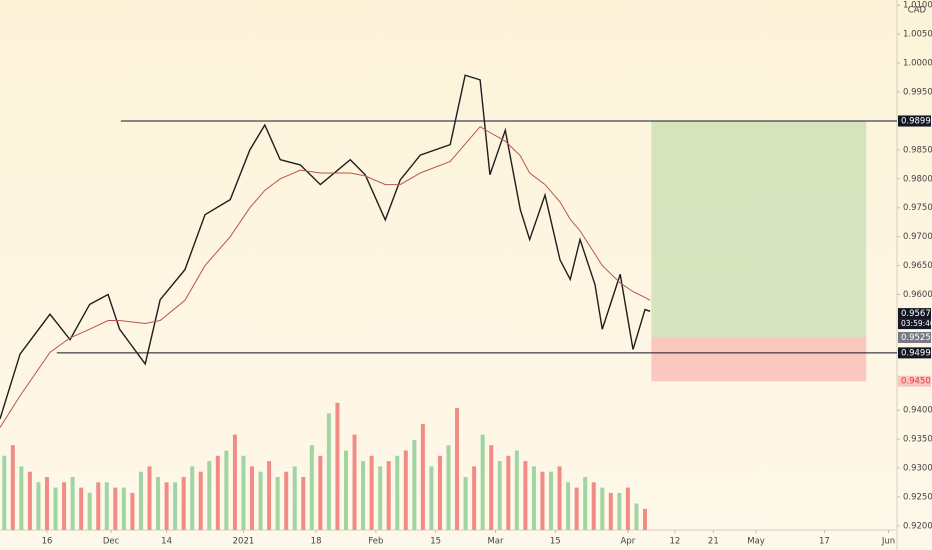 The image size is (932, 550). I want to click on profit-zone, so click(759, 229).